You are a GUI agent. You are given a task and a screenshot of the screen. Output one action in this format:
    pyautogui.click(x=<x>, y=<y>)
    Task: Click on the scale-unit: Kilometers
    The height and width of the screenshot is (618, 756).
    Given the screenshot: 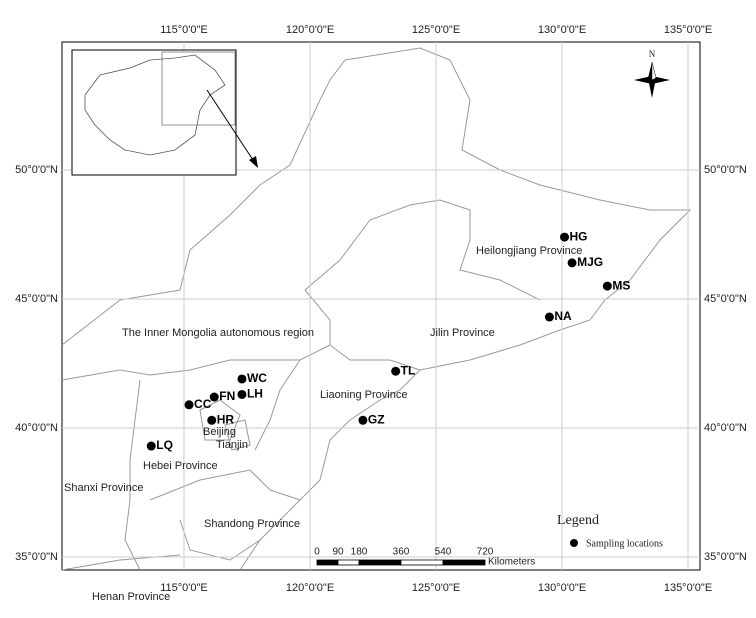 What is the action you would take?
    pyautogui.click(x=511, y=562)
    